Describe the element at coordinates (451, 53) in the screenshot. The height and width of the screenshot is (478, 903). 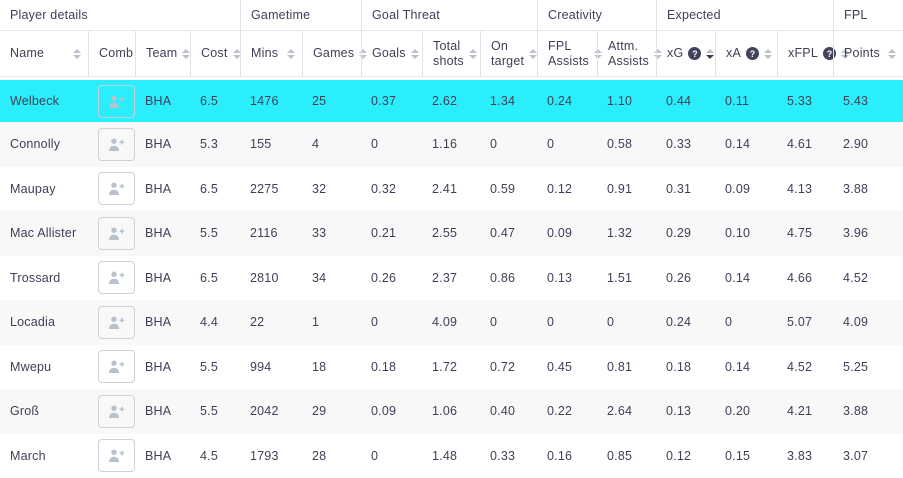
I see `column-header-total-shots: Total shots` at that location.